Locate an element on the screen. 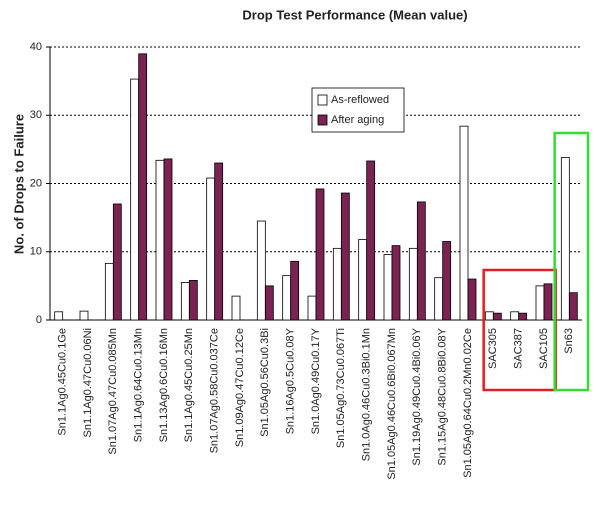 This screenshot has height=512, width=612. x-tick-label: Sn63 is located at coordinates (569, 341).